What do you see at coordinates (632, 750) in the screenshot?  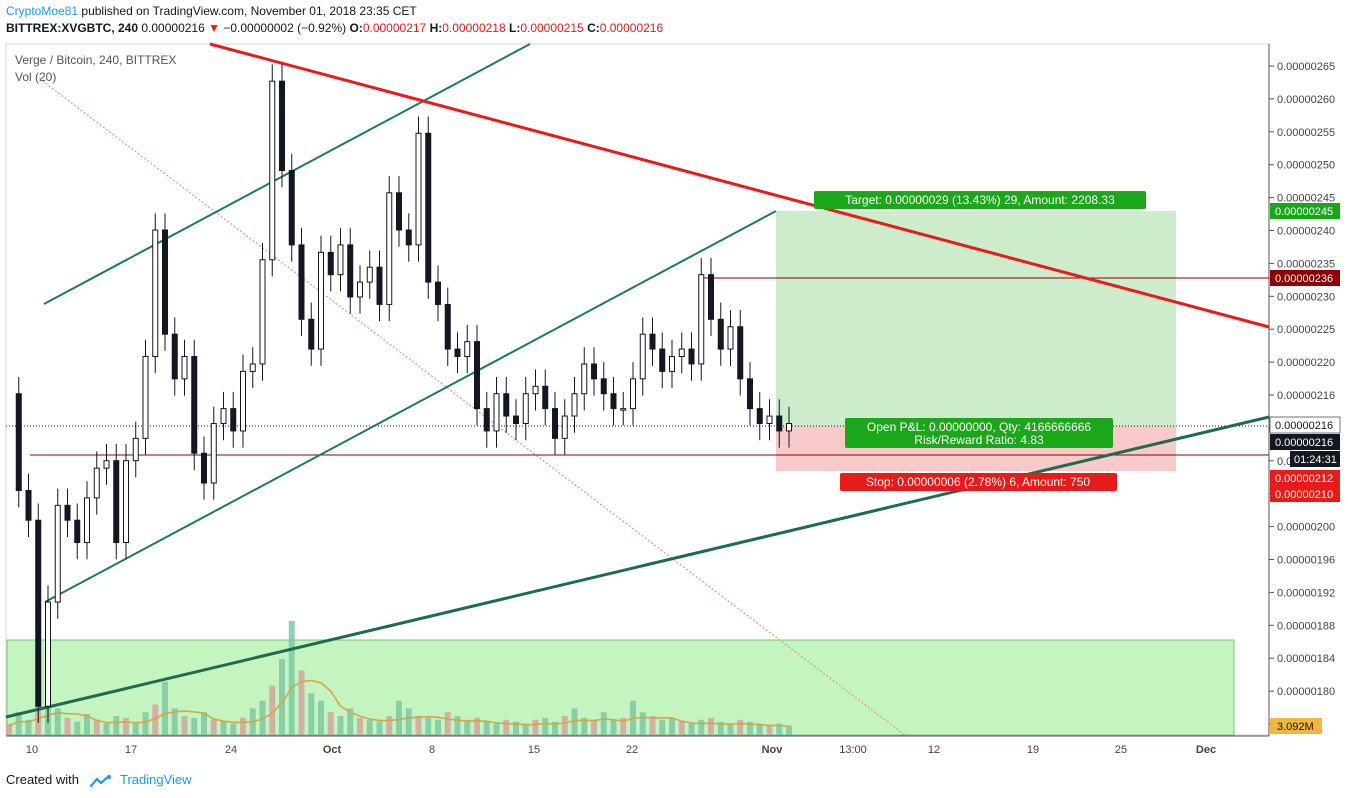 I see `x-tick-label: 22` at bounding box center [632, 750].